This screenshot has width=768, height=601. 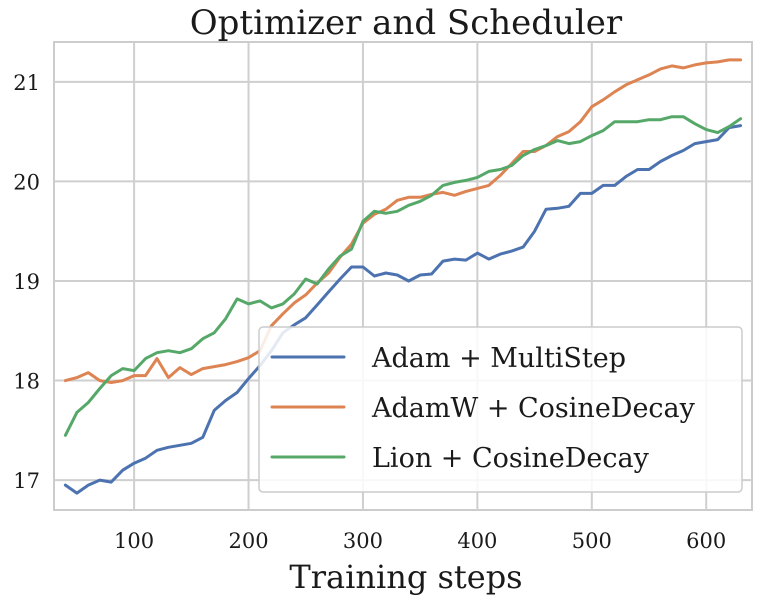 What do you see at coordinates (405, 577) in the screenshot?
I see `x-axis-label: Training steps` at bounding box center [405, 577].